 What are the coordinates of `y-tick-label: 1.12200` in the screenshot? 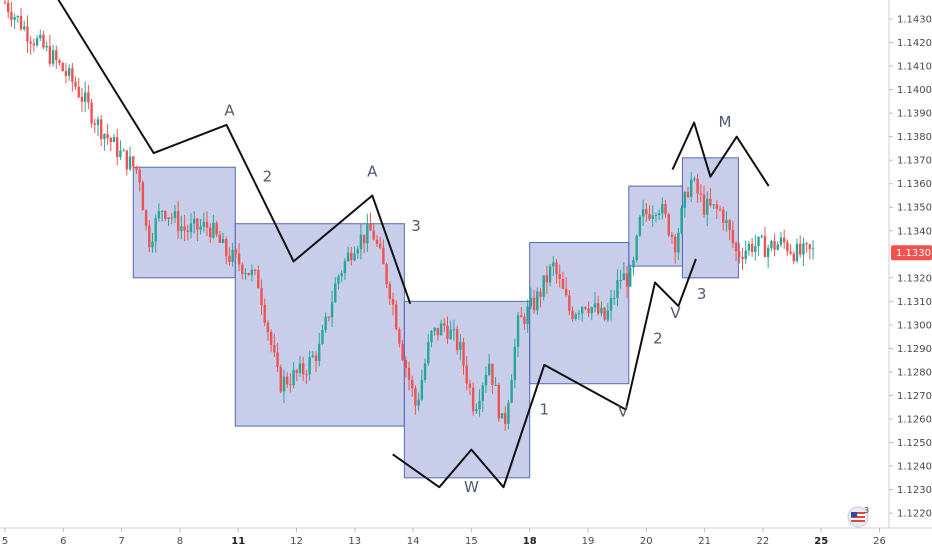 It's located at (914, 514).